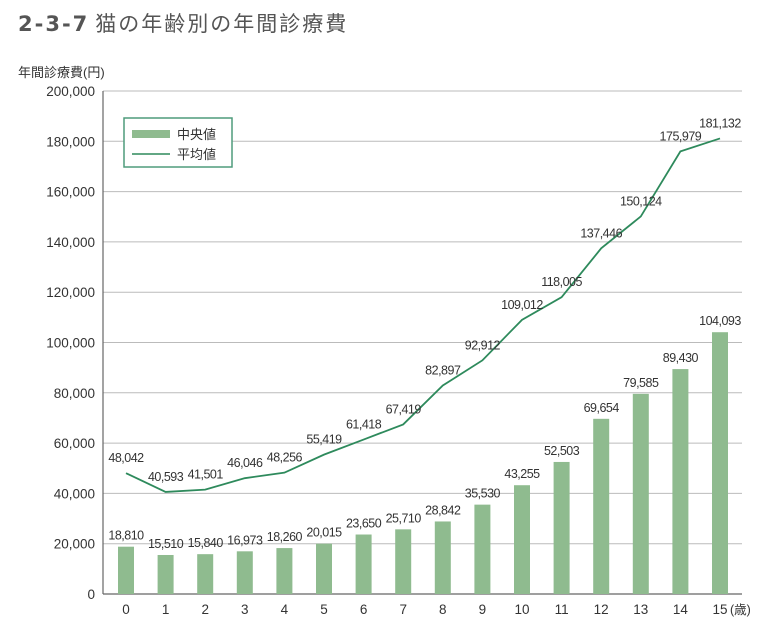 The width and height of the screenshot is (767, 641). Describe the element at coordinates (91, 594) in the screenshot. I see `y-tick-label: 0` at that location.